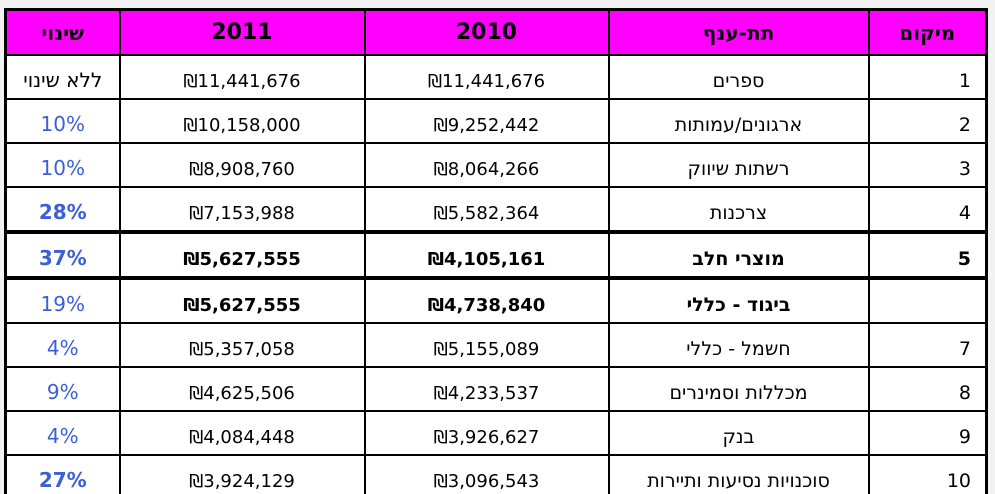 Image resolution: width=995 pixels, height=494 pixels. I want to click on cell-2011: ₪7,153,988, so click(242, 209).